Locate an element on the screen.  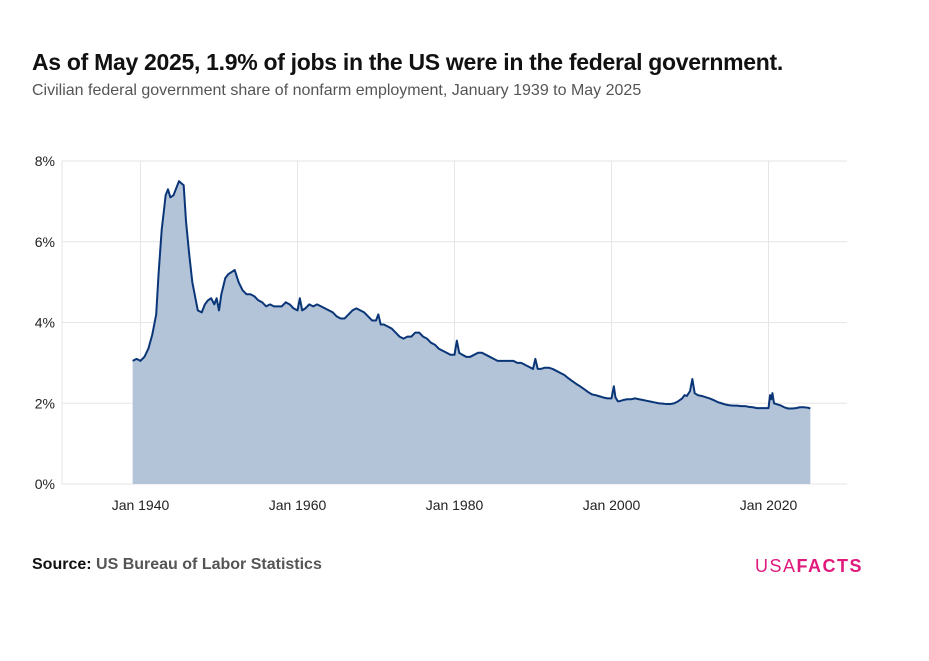
x-tick-label: Jan 2020 is located at coordinates (769, 505).